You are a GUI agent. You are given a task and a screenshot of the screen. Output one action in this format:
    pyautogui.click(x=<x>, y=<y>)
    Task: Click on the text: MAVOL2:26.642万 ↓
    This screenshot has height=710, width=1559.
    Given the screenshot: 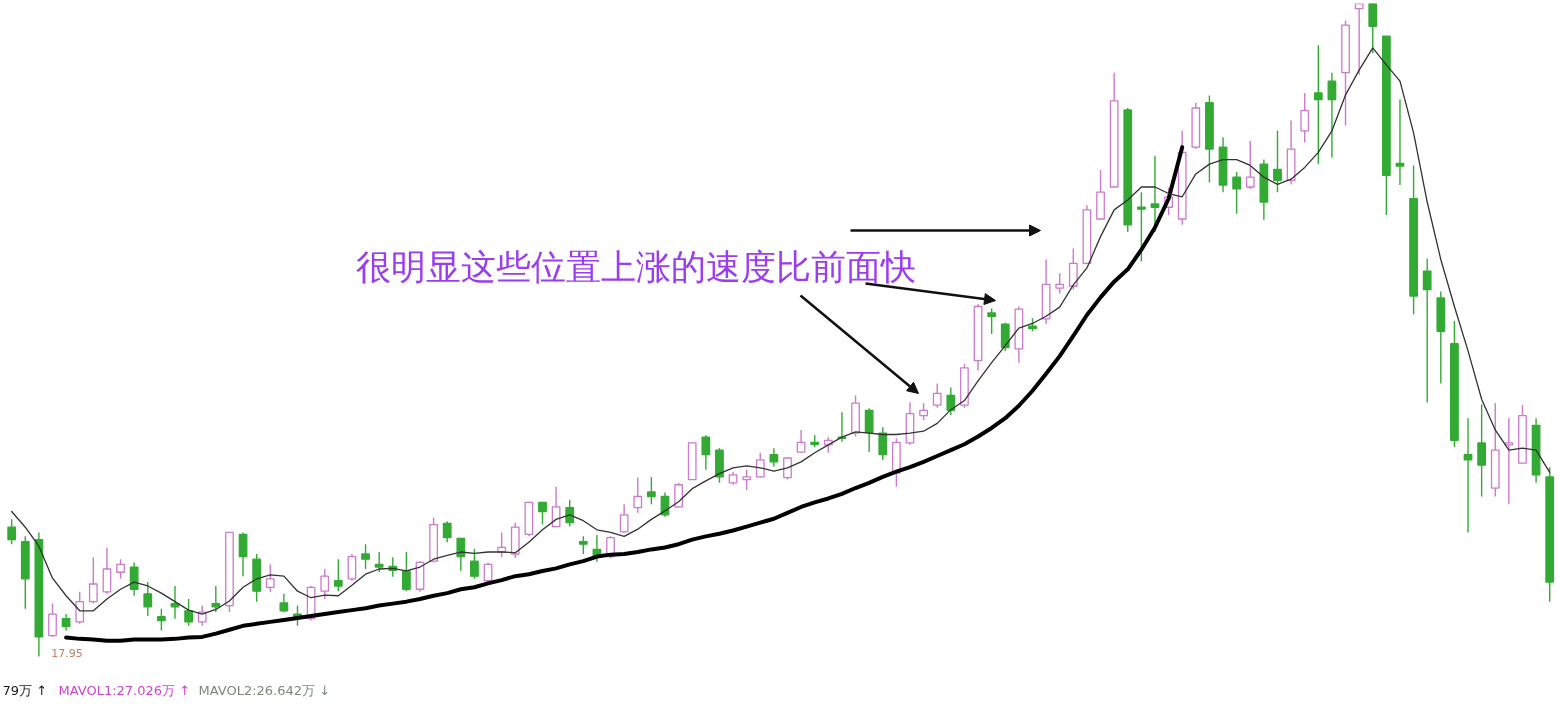 What is the action you would take?
    pyautogui.click(x=264, y=690)
    